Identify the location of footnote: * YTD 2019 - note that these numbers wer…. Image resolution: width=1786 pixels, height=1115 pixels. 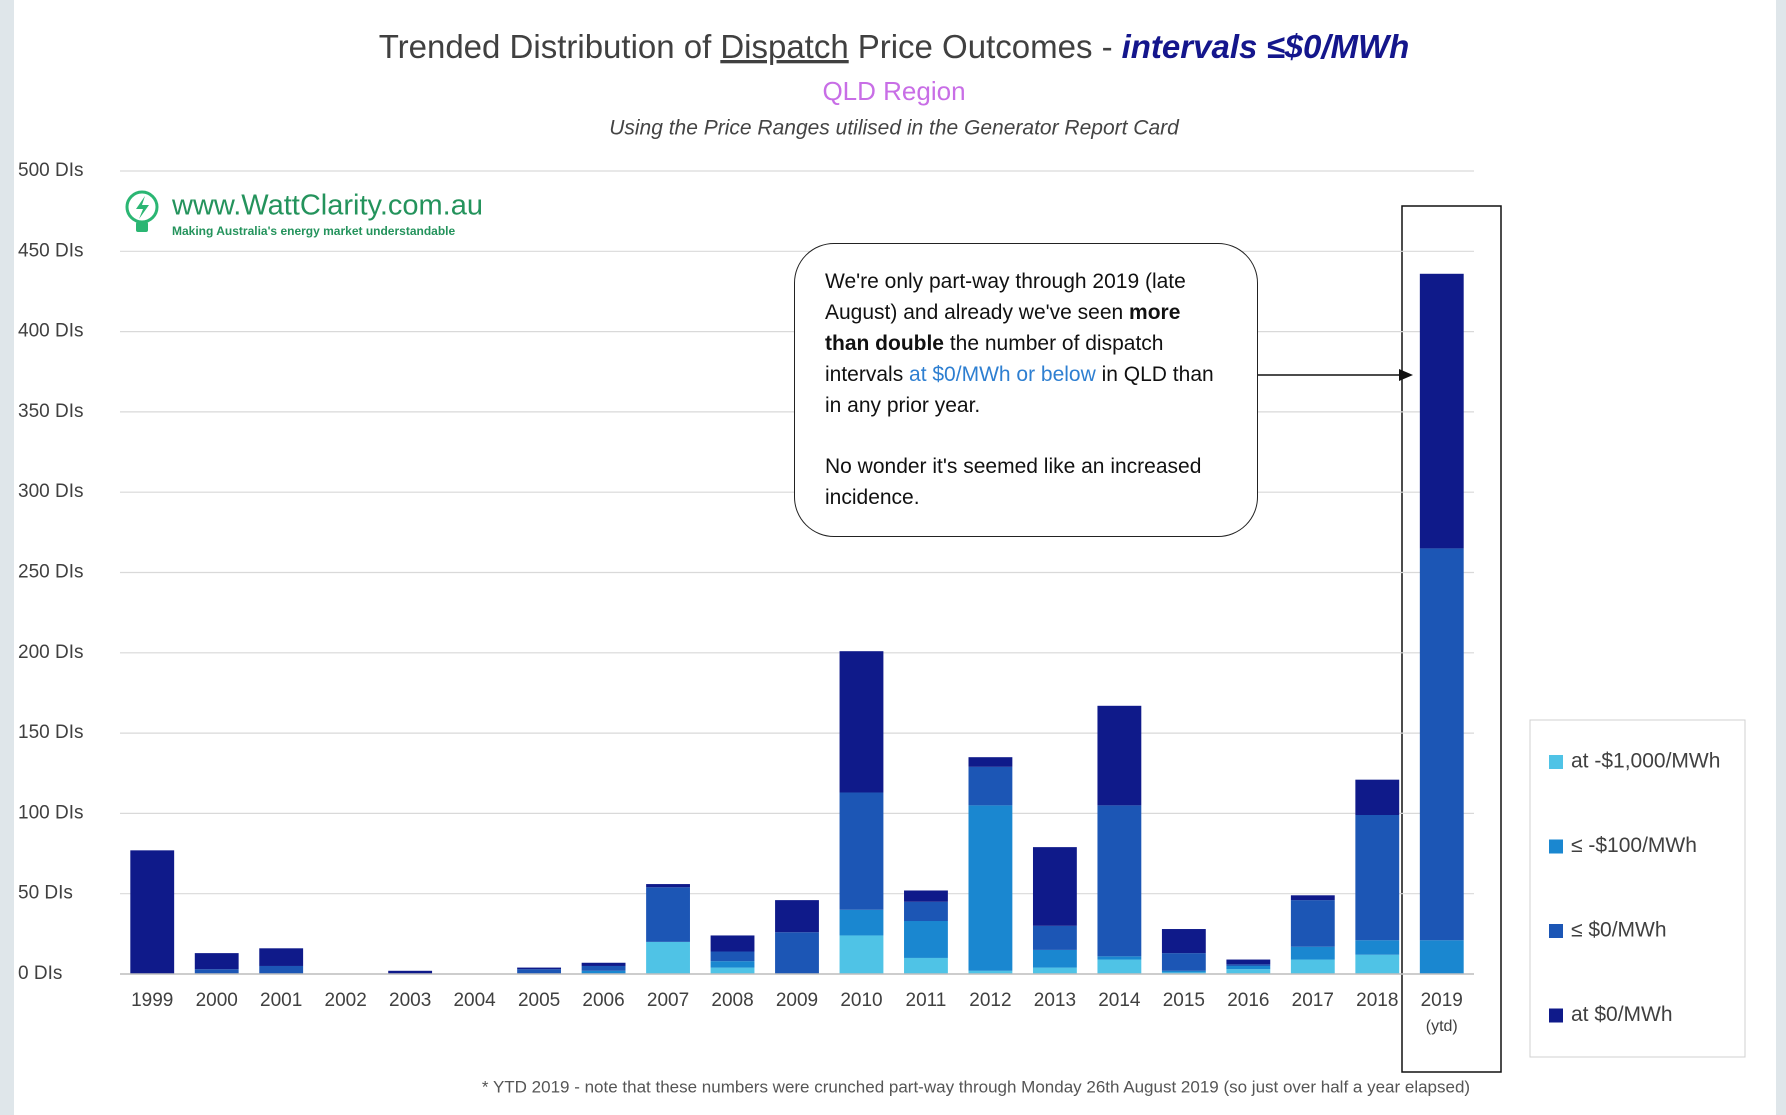
(976, 1086).